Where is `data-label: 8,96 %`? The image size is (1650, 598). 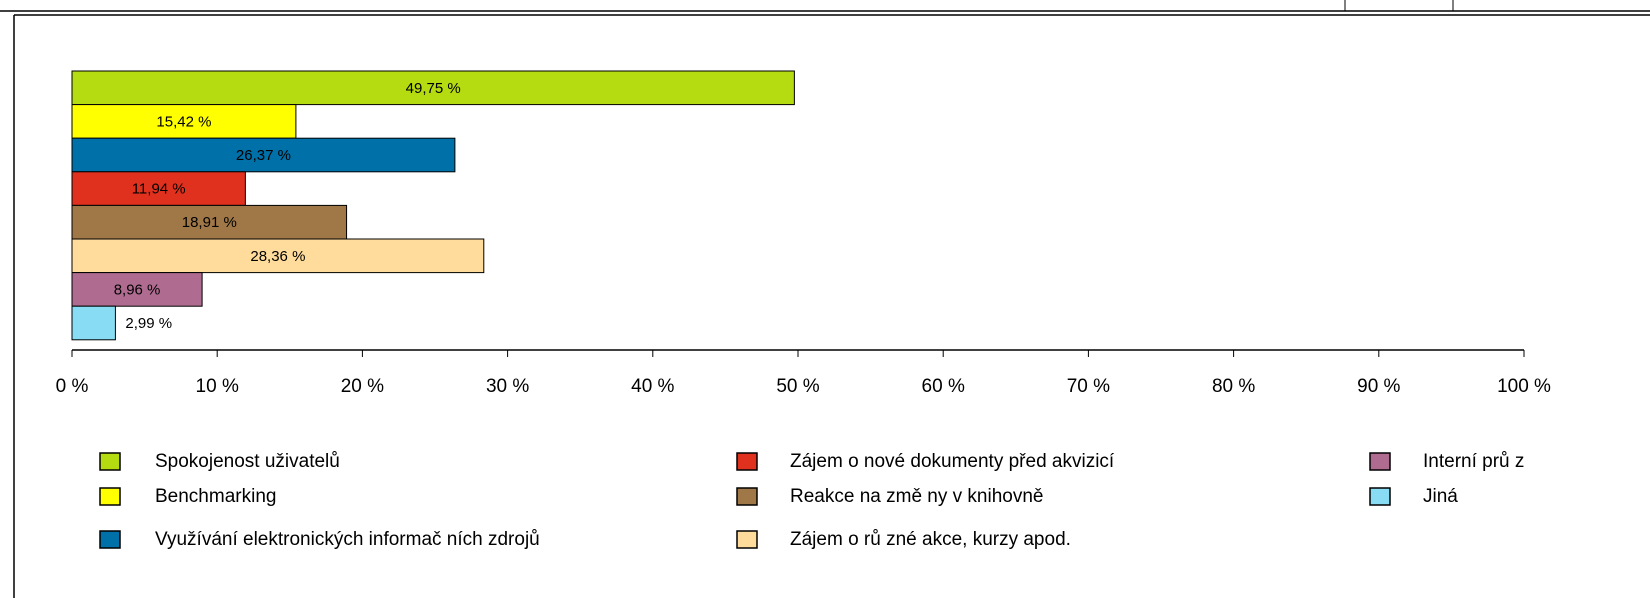
data-label: 8,96 % is located at coordinates (137, 289).